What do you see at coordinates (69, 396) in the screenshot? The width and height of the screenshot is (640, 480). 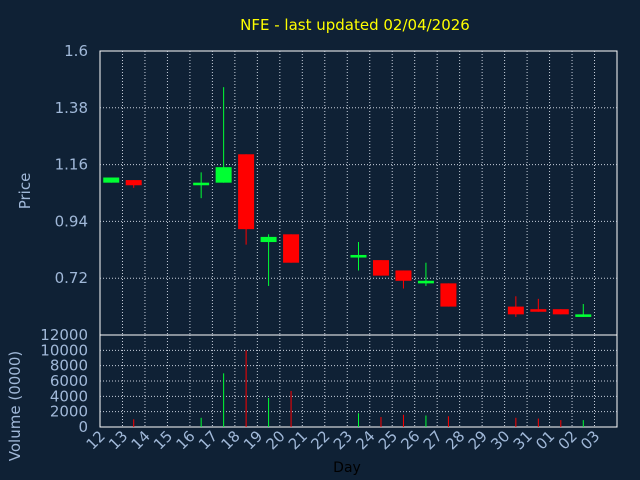 I see `volume-tick-label: 4000` at bounding box center [69, 396].